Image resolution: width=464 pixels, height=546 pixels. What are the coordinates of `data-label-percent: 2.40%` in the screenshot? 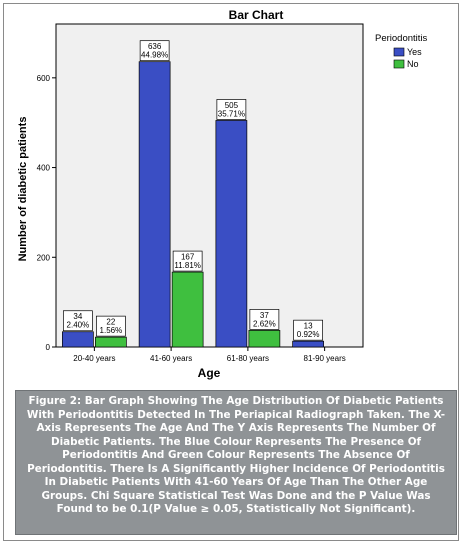 It's located at (78, 325).